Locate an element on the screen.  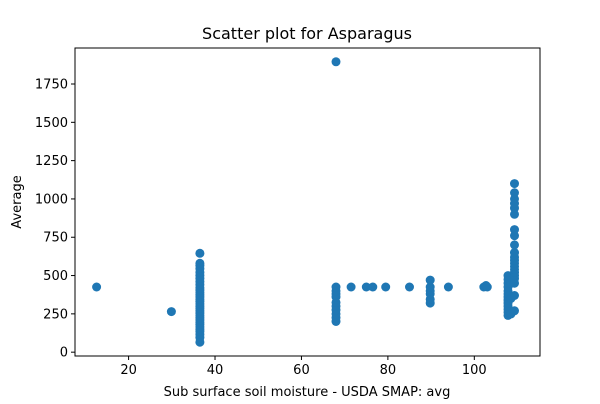
y-tick-label: 1250 is located at coordinates (51, 161).